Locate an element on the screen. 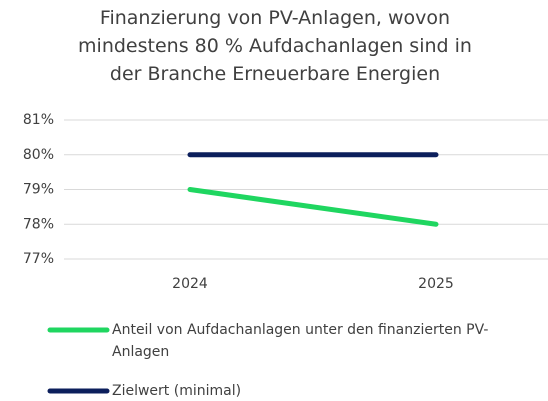  y-tick-label: 81% is located at coordinates (38, 120).